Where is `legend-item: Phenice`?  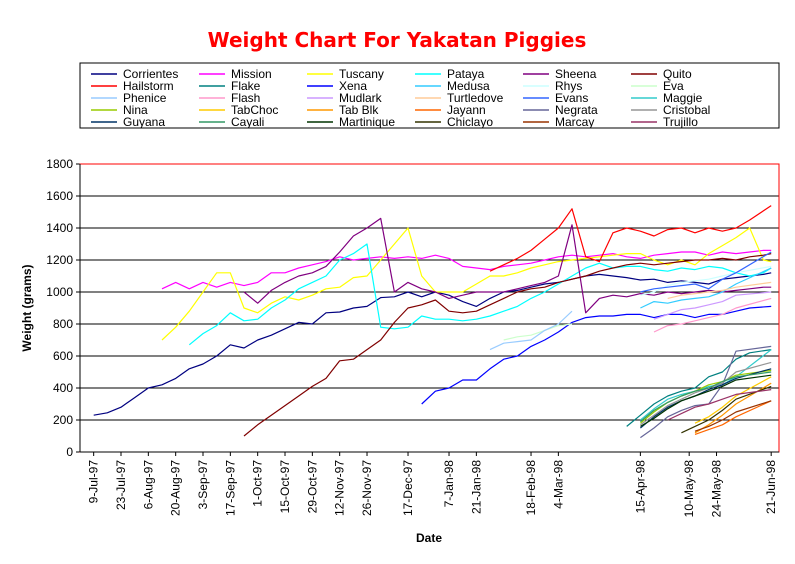
legend-item: Phenice is located at coordinates (129, 98).